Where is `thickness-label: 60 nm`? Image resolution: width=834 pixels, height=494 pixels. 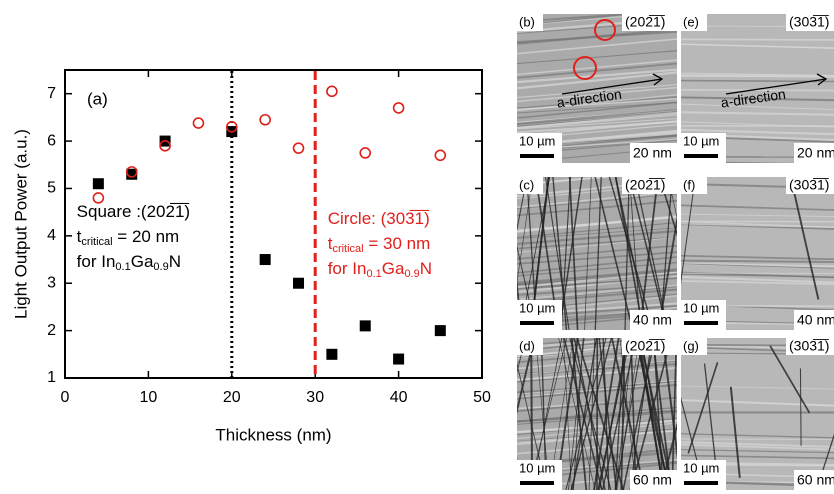
thickness-label: 60 nm is located at coordinates (652, 480).